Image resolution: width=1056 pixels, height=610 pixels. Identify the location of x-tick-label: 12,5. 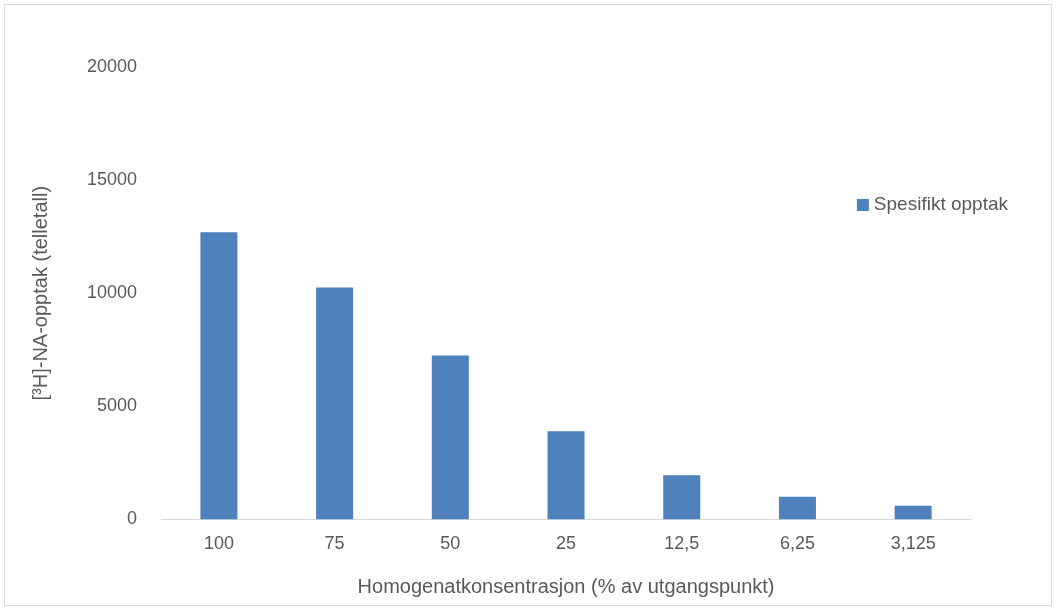
(682, 543).